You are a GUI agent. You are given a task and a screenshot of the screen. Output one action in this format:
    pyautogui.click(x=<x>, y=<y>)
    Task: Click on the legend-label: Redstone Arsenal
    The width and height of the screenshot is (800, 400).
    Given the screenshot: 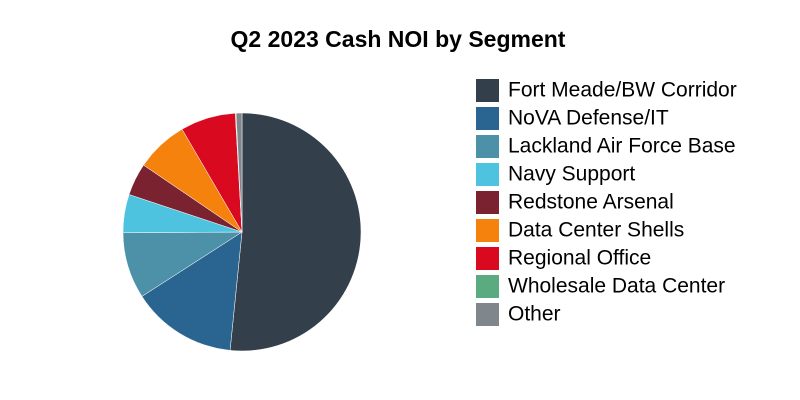 What is the action you would take?
    pyautogui.click(x=591, y=202)
    